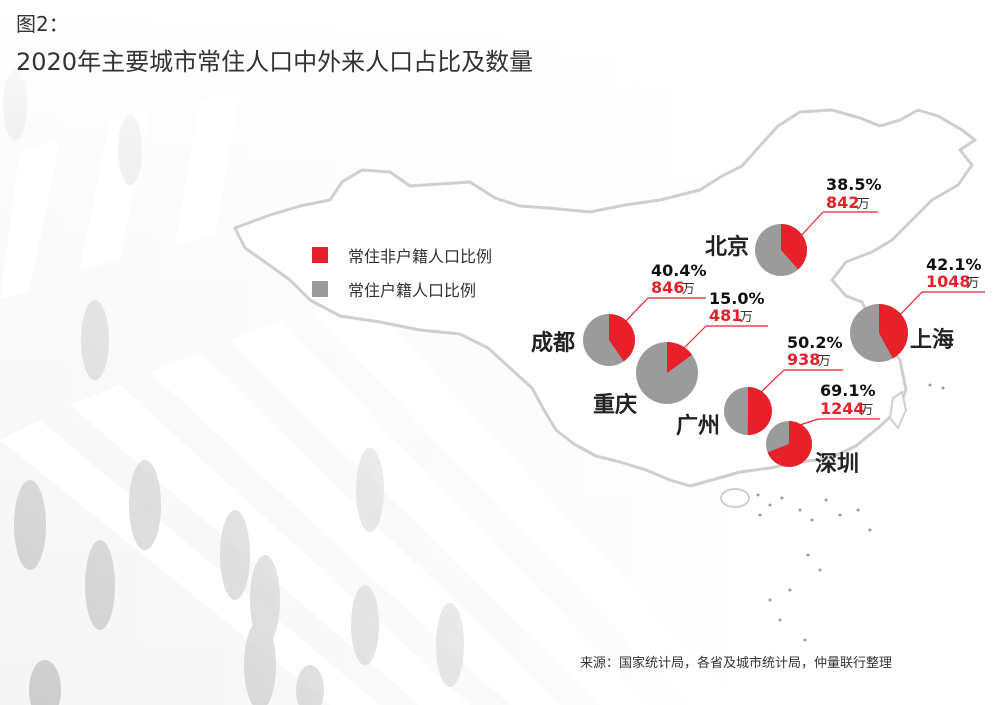 The height and width of the screenshot is (705, 997). I want to click on figure-number: 图2：, so click(42, 24).